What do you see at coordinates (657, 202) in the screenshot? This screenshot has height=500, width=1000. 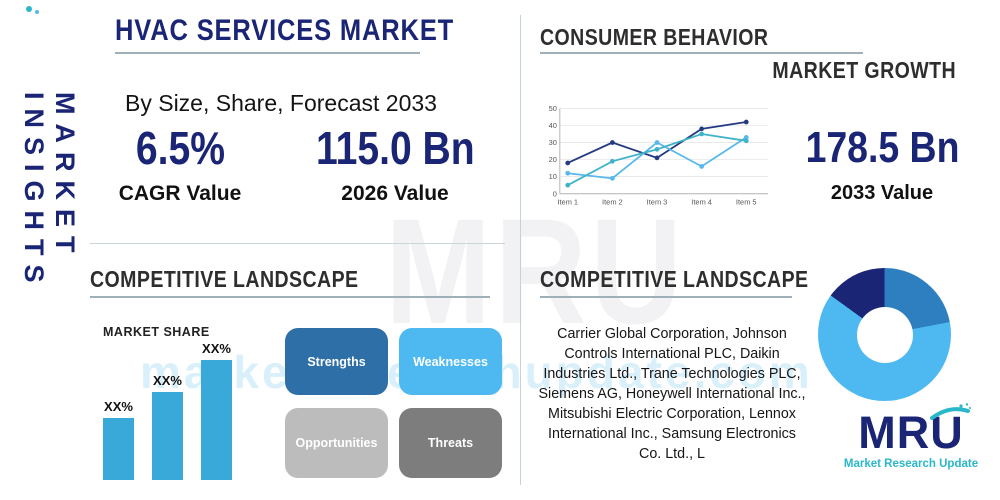 I see `svg-text: Item 3` at bounding box center [657, 202].